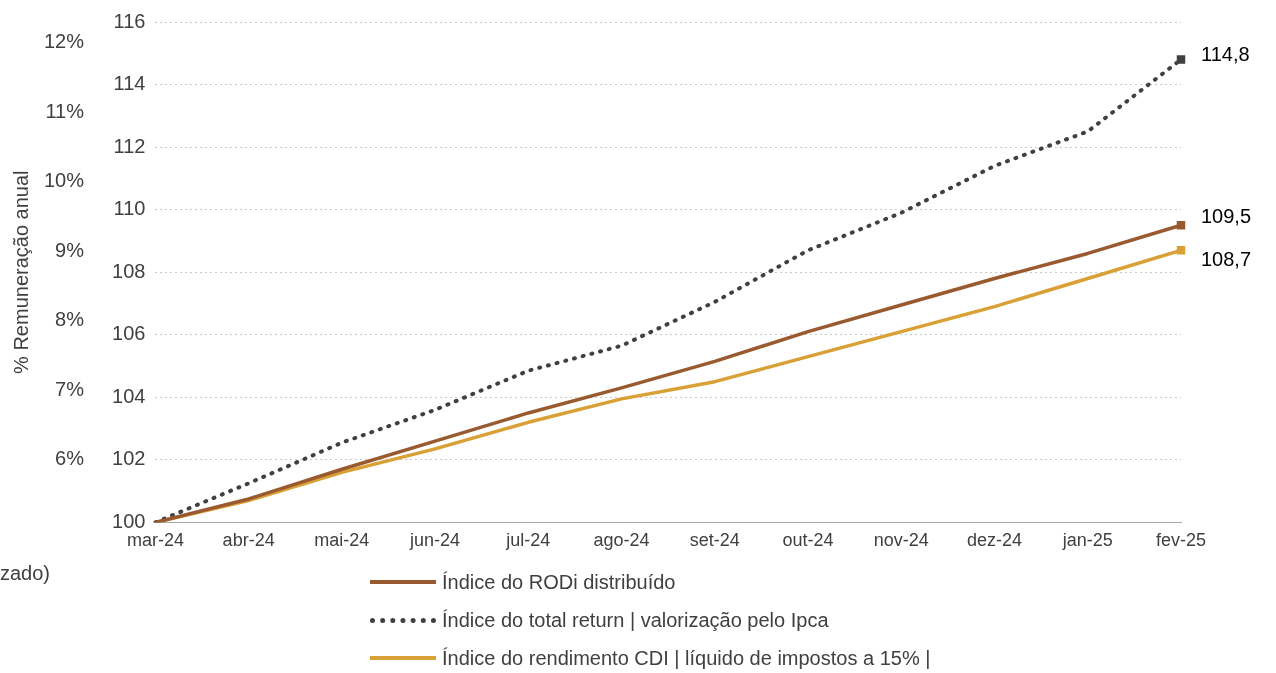  Describe the element at coordinates (129, 395) in the screenshot. I see `y-tick-label: 104` at that location.